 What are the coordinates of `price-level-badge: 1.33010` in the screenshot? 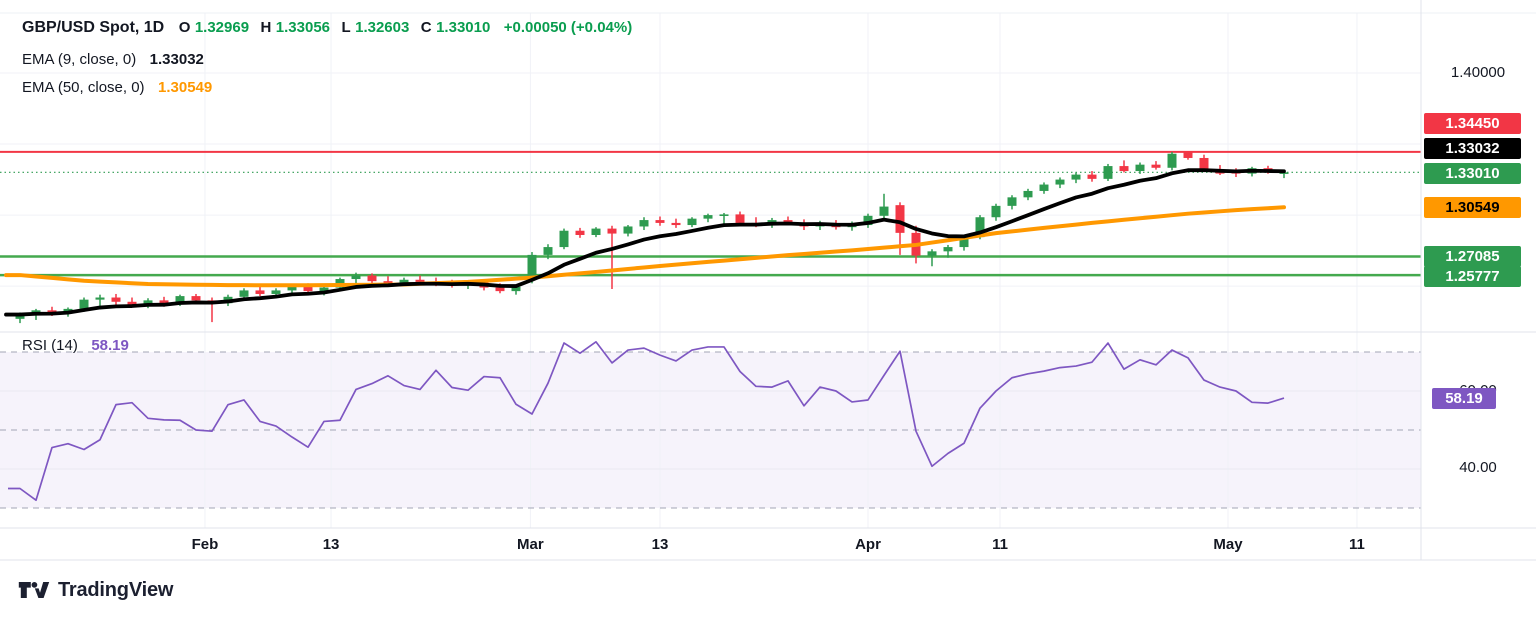 It's located at (1472, 173).